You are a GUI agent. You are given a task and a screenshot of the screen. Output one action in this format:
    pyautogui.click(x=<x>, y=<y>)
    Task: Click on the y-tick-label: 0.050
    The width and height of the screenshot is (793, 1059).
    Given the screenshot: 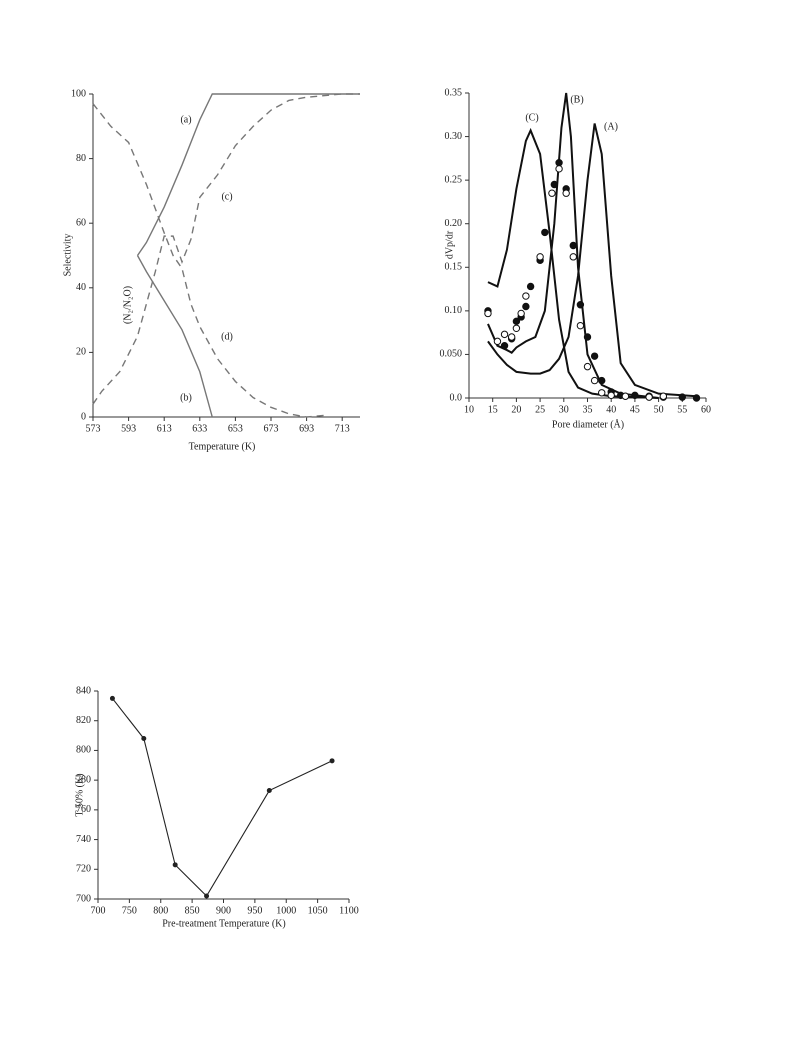 What is the action you would take?
    pyautogui.click(x=451, y=354)
    